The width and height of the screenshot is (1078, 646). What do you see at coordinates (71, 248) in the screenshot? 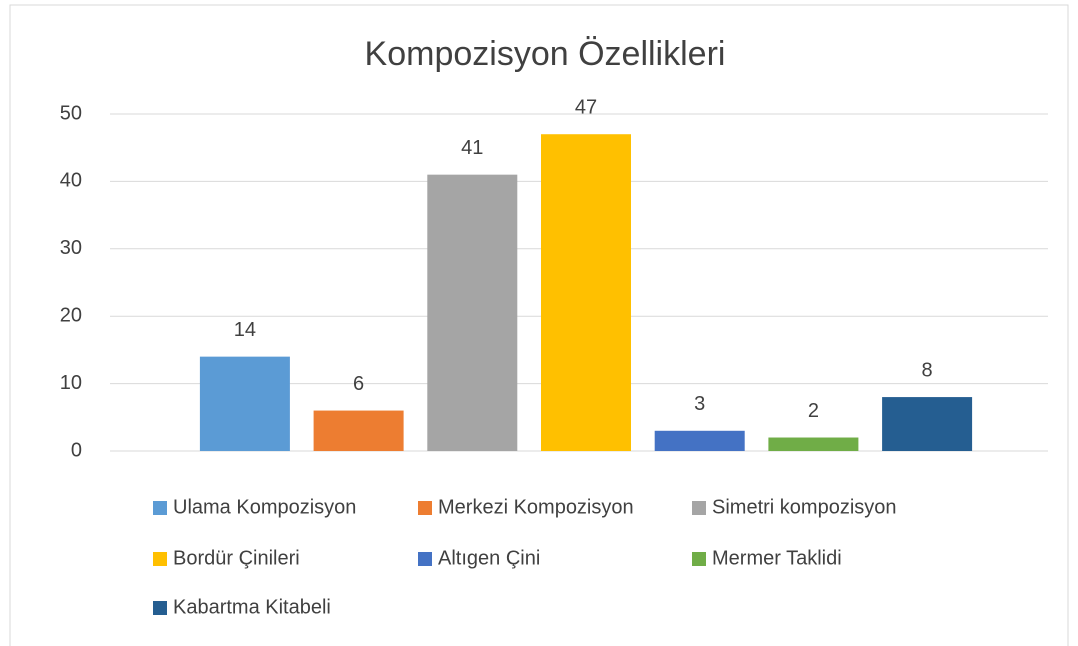
I see `y-tick-label: 30` at bounding box center [71, 248].